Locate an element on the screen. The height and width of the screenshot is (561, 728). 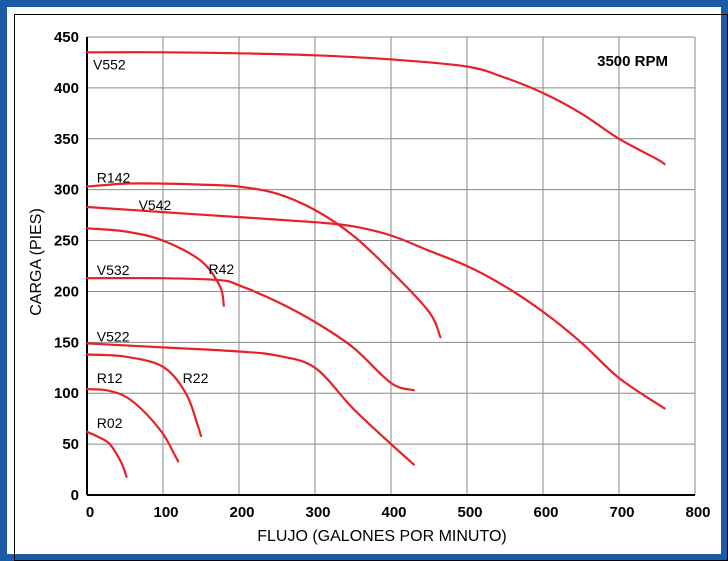
series-label-r02: R02 is located at coordinates (110, 423).